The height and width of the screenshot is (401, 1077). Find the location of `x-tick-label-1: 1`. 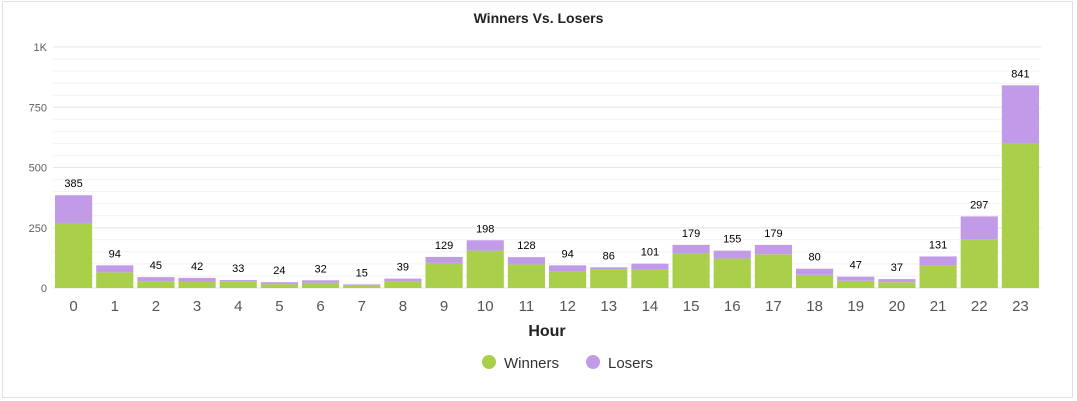

x-tick-label-1: 1 is located at coordinates (115, 306).